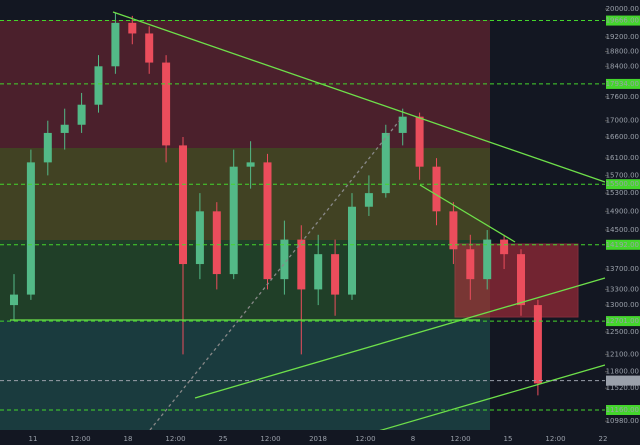 The width and height of the screenshot is (640, 445). Describe the element at coordinates (508, 439) in the screenshot. I see `x-tick-label: 15` at that location.